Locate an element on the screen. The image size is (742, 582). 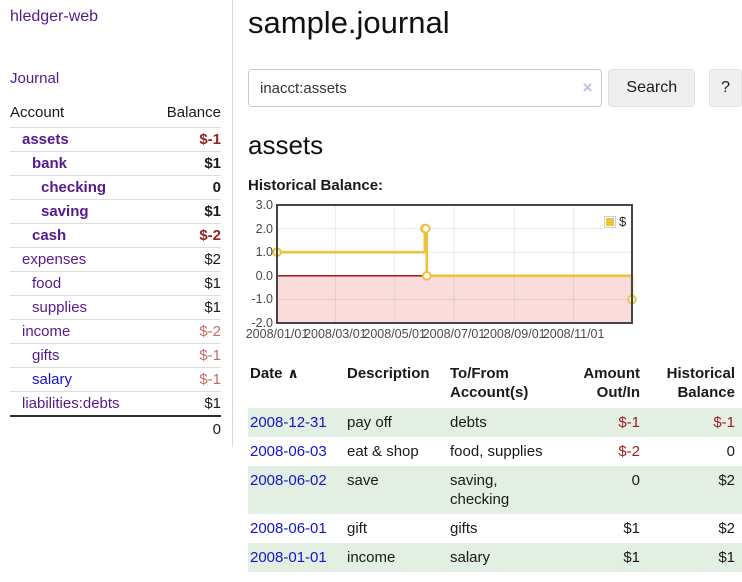
transaction-date-link: 2008-06-02 is located at coordinates (288, 480).